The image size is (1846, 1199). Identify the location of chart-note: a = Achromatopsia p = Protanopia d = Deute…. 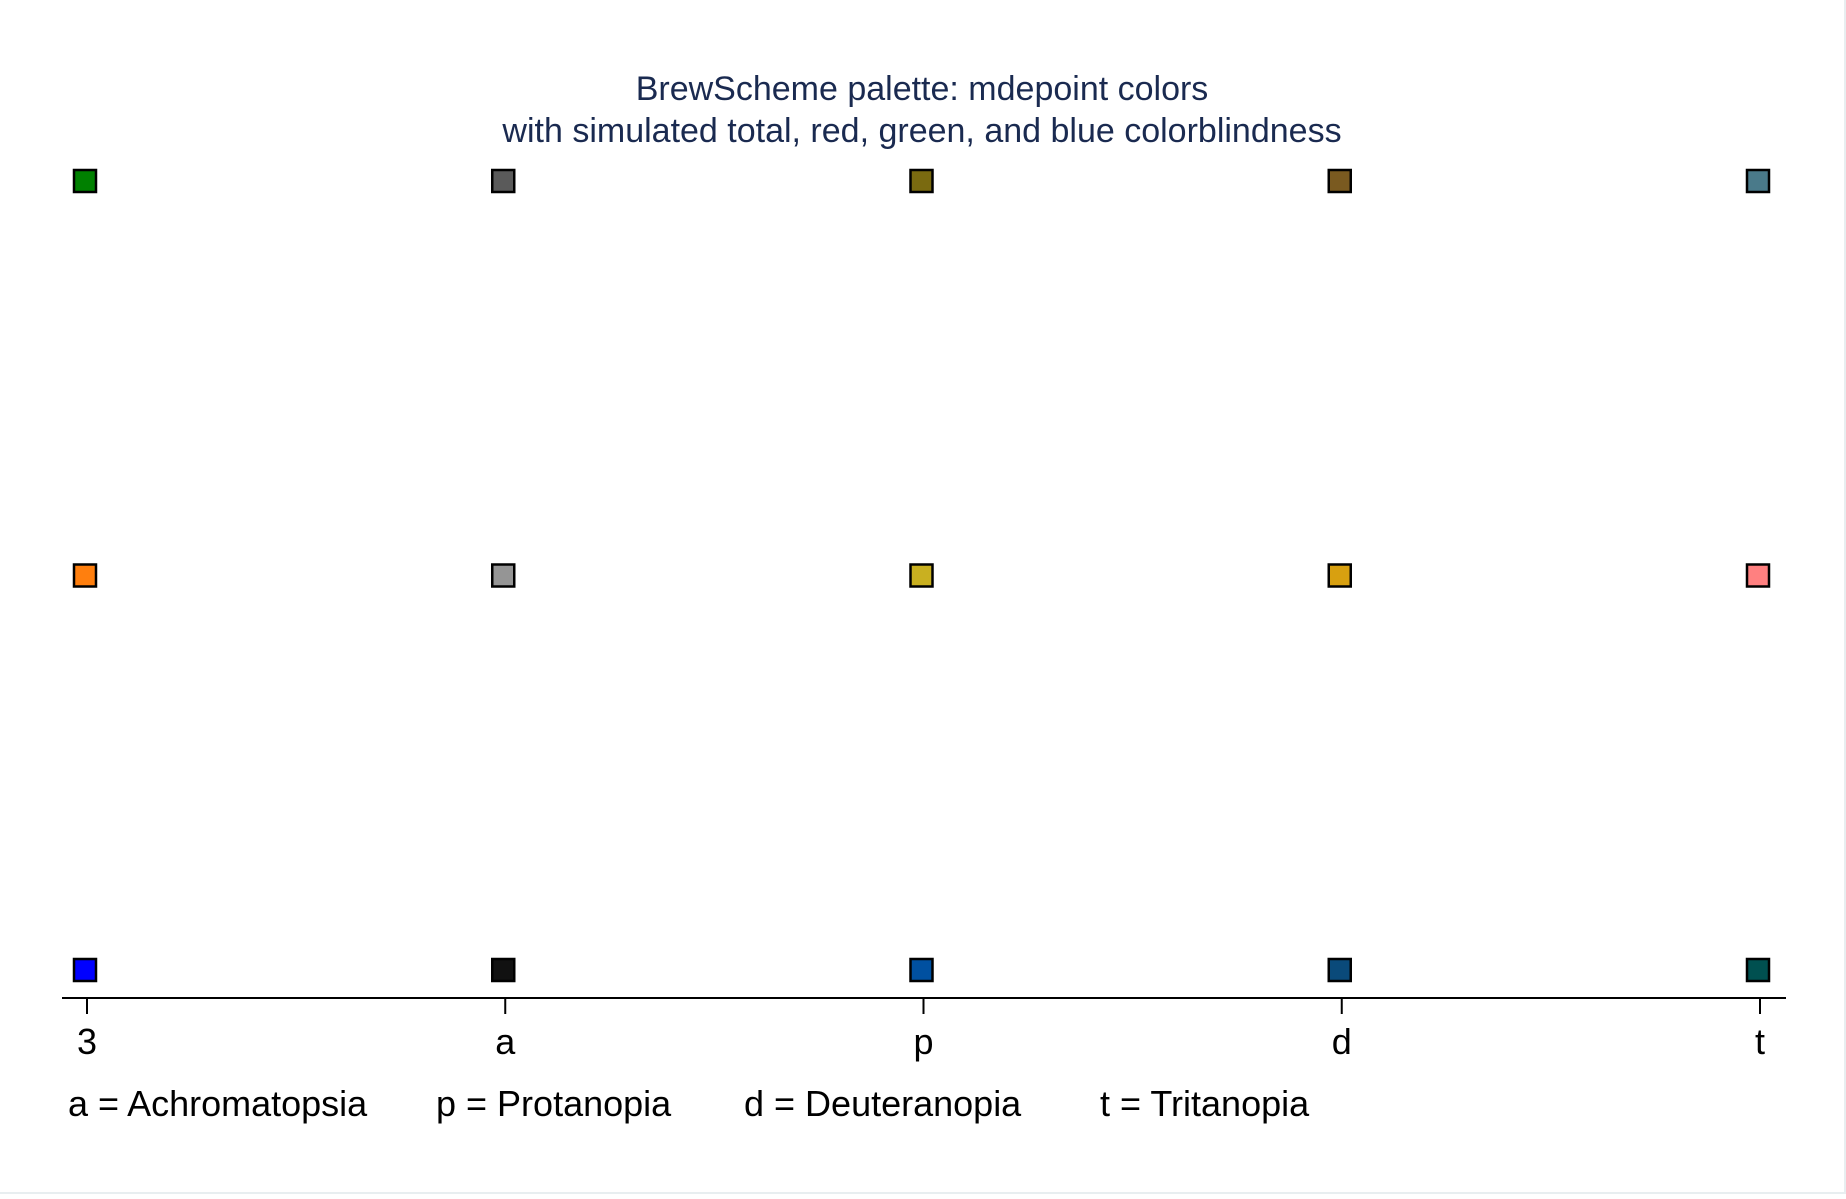
(689, 1103).